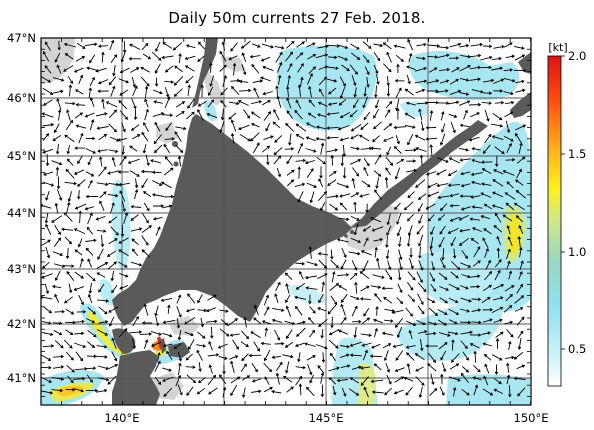 The width and height of the screenshot is (594, 430). Describe the element at coordinates (566, 214) in the screenshot. I see `speed-colorbar: [kt] 2.0 1.5 1.0 0.5` at that location.